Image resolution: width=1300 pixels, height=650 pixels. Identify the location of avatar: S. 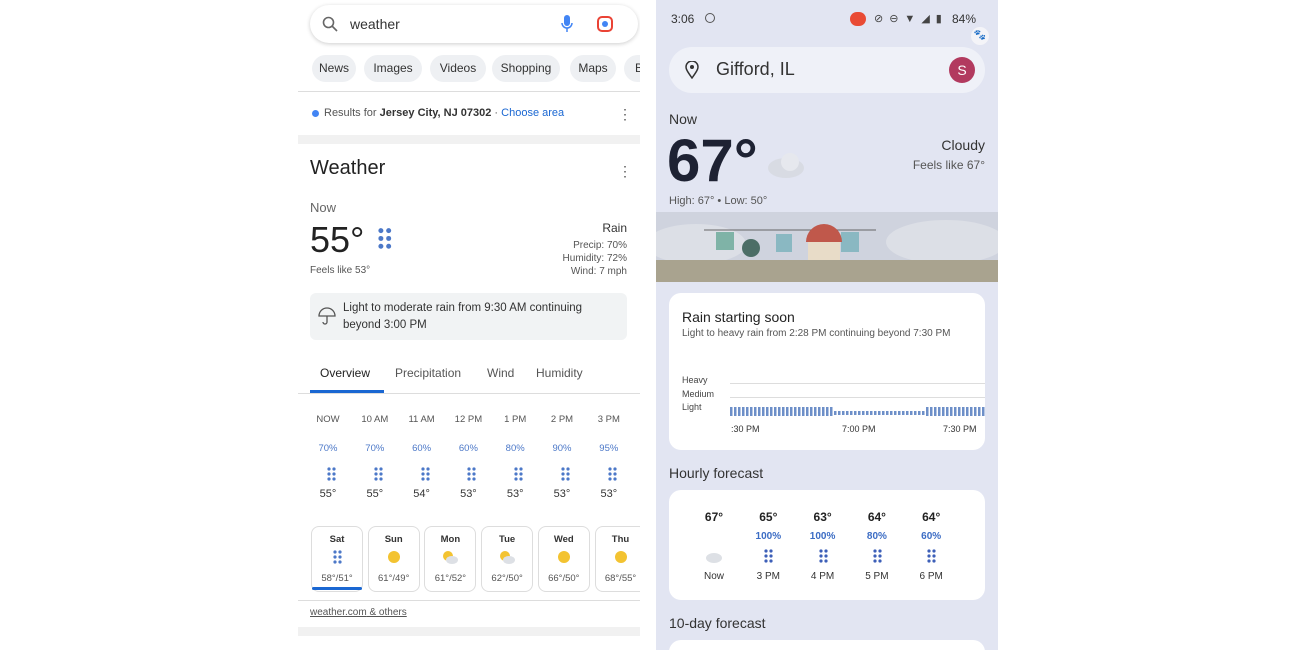
(962, 70).